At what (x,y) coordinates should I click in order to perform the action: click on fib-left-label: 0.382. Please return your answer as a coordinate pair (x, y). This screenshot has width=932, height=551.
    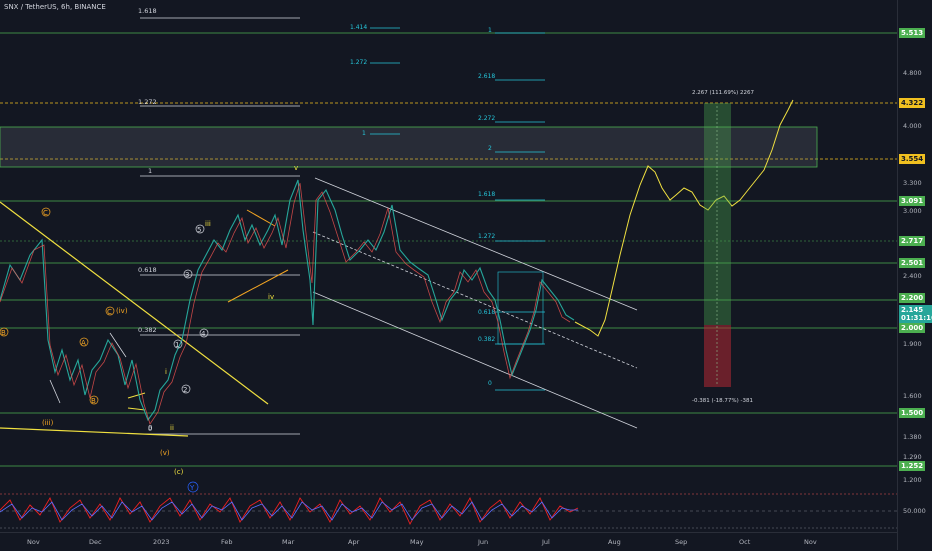
    Looking at the image, I should click on (147, 330).